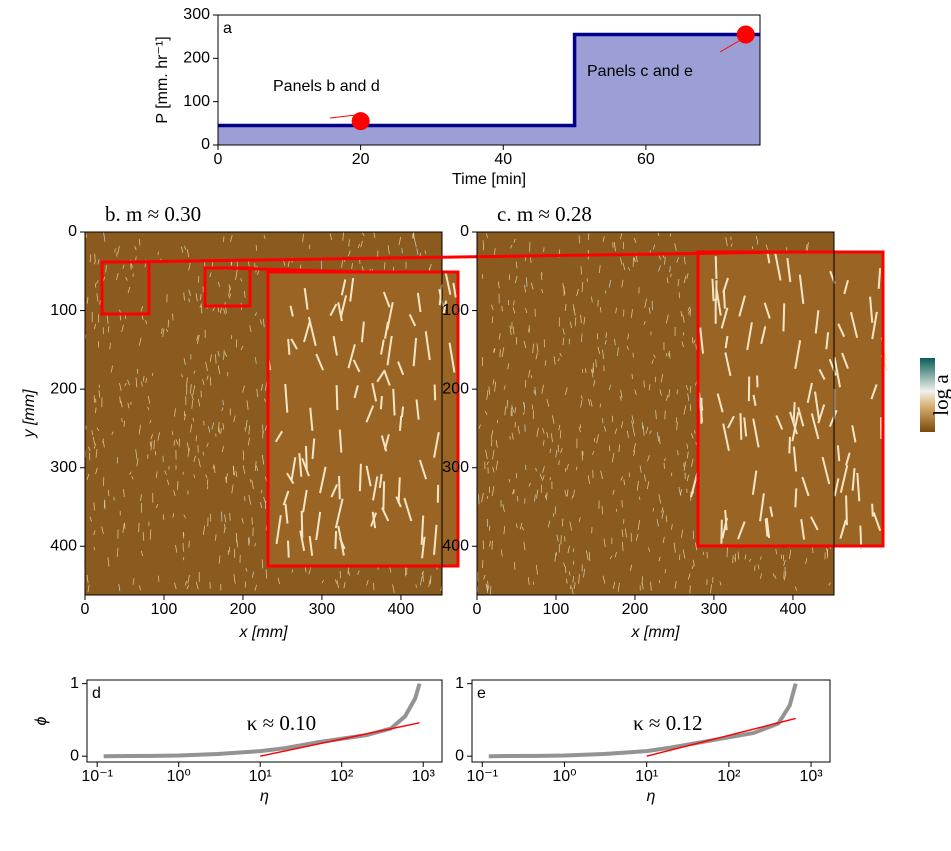 The width and height of the screenshot is (951, 851). I want to click on y-tick-label: 300, so click(455, 467).